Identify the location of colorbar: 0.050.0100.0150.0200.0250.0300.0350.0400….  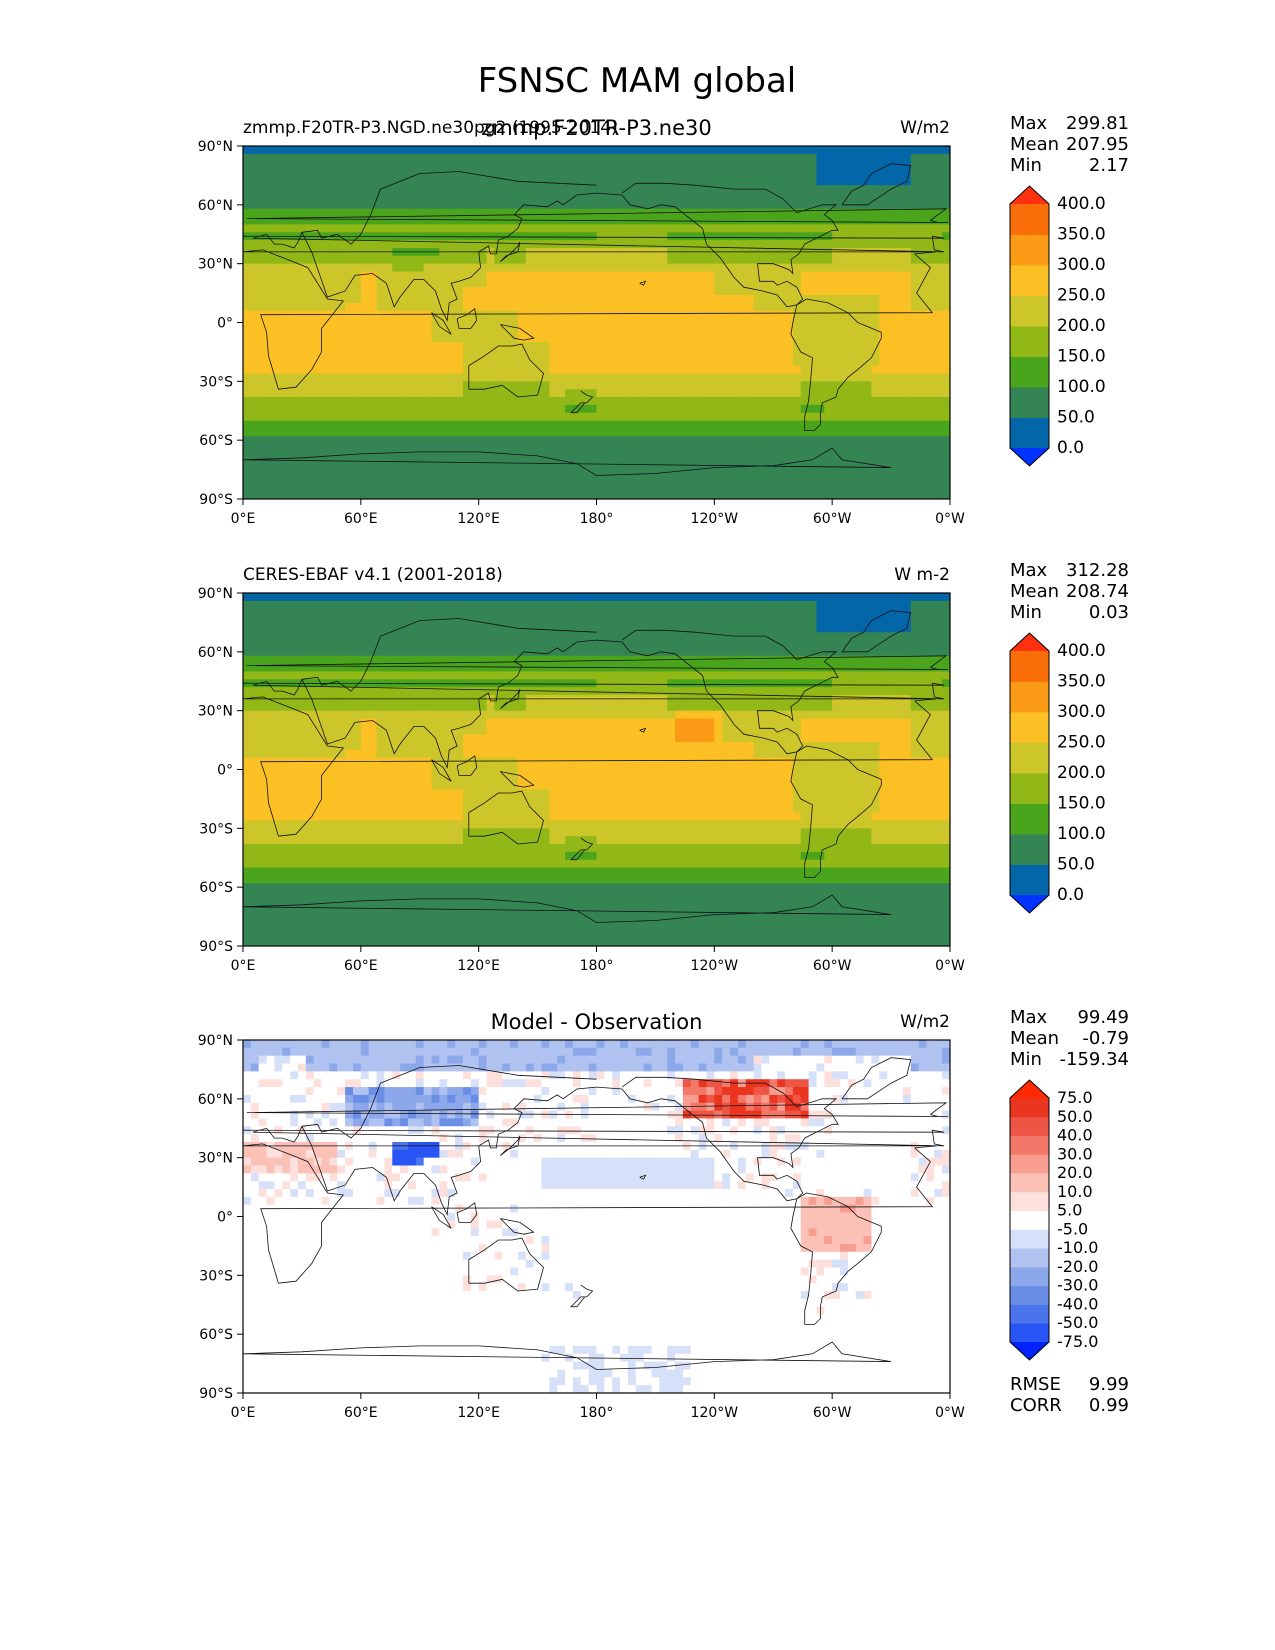
(1057, 326).